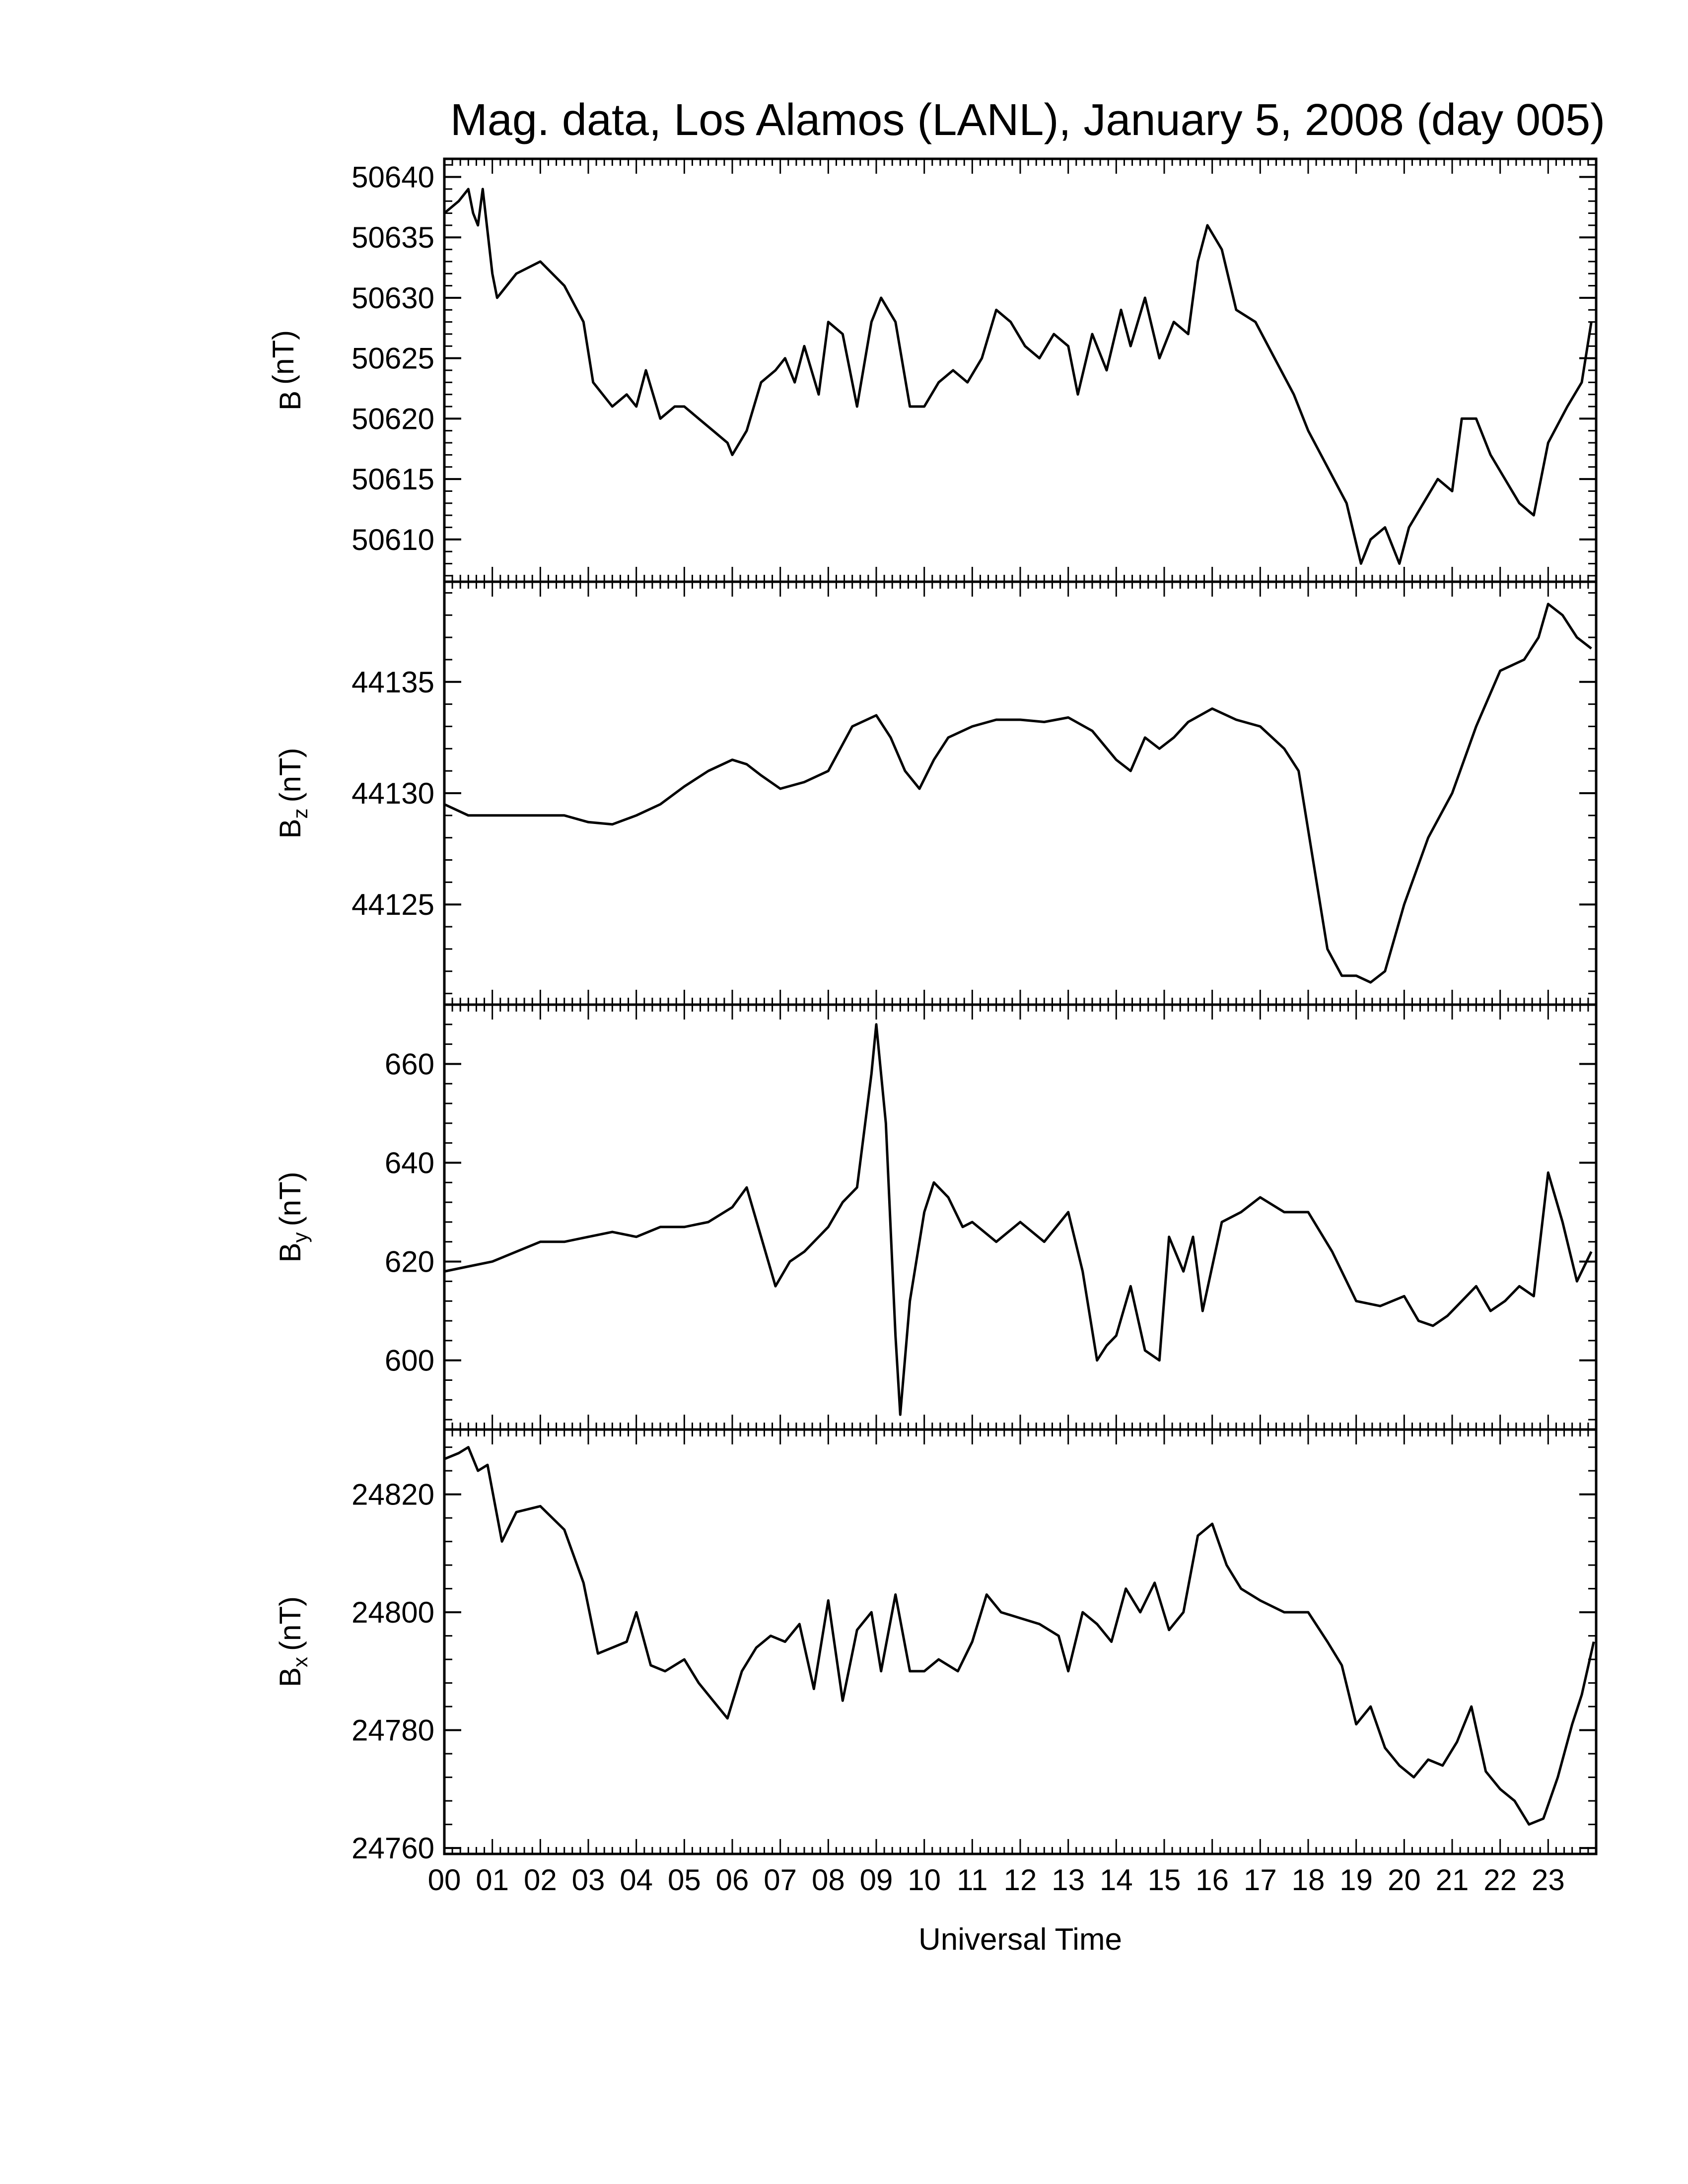  I want to click on x-tick-label: 18, so click(1308, 1880).